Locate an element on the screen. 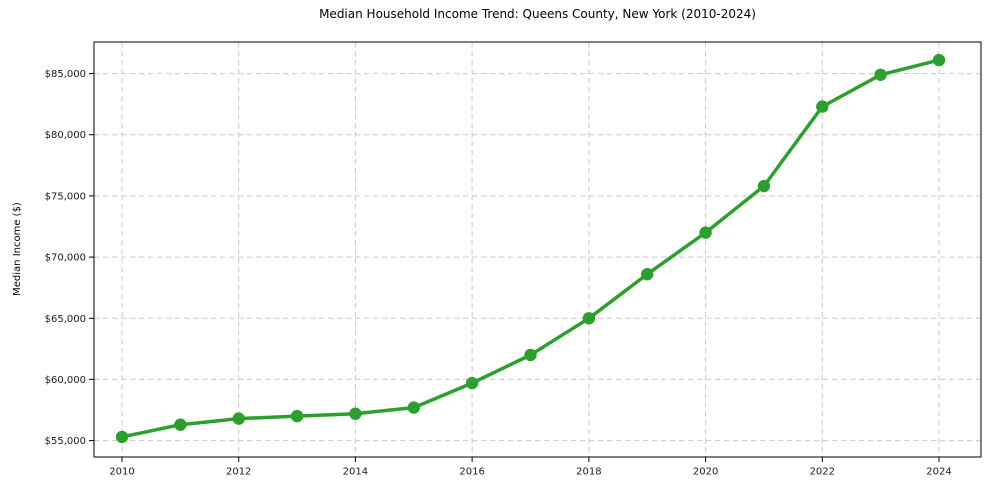 Image resolution: width=989 pixels, height=490 pixels. y-tick-label: $60,000 is located at coordinates (65, 380).